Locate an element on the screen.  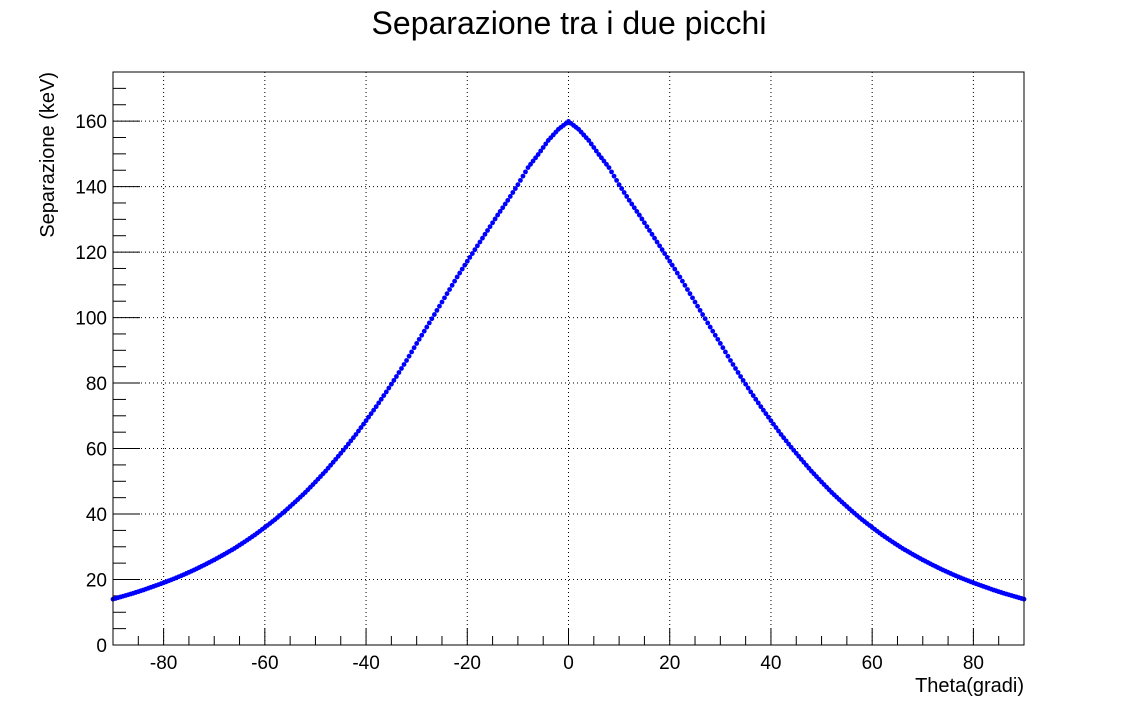
x-tick-label: -60 is located at coordinates (264, 663).